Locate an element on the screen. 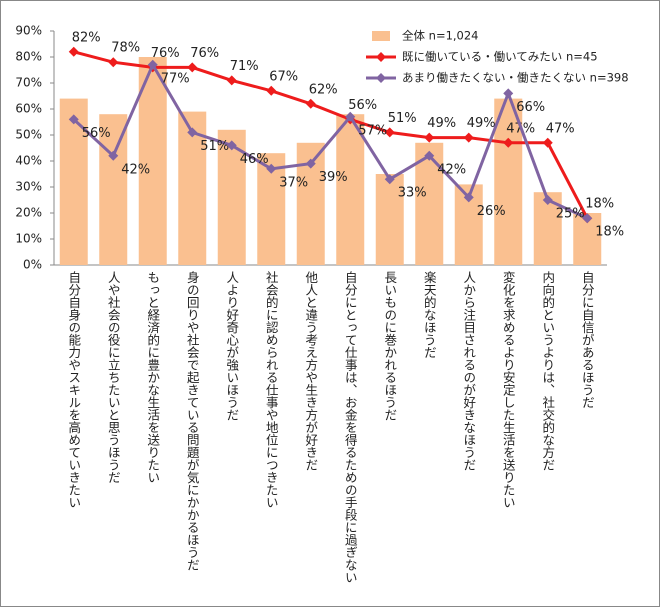 This screenshot has height=607, width=660. x-tick-label: 自分自身の能力やスキルを高めていきたい is located at coordinates (73, 390).